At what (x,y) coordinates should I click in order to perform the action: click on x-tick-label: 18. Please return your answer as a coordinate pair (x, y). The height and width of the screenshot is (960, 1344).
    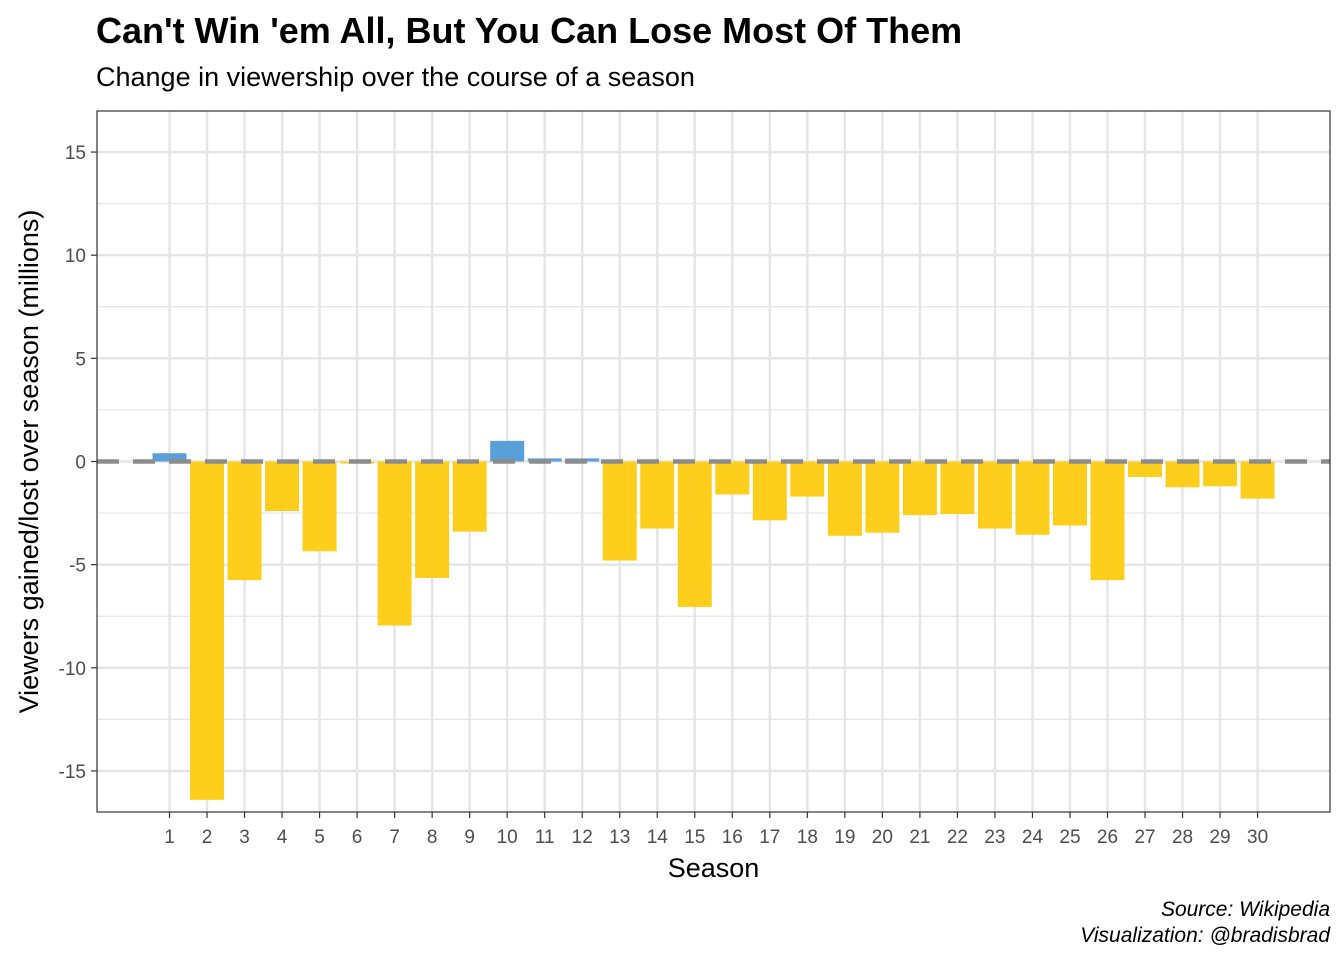
    Looking at the image, I should click on (807, 837).